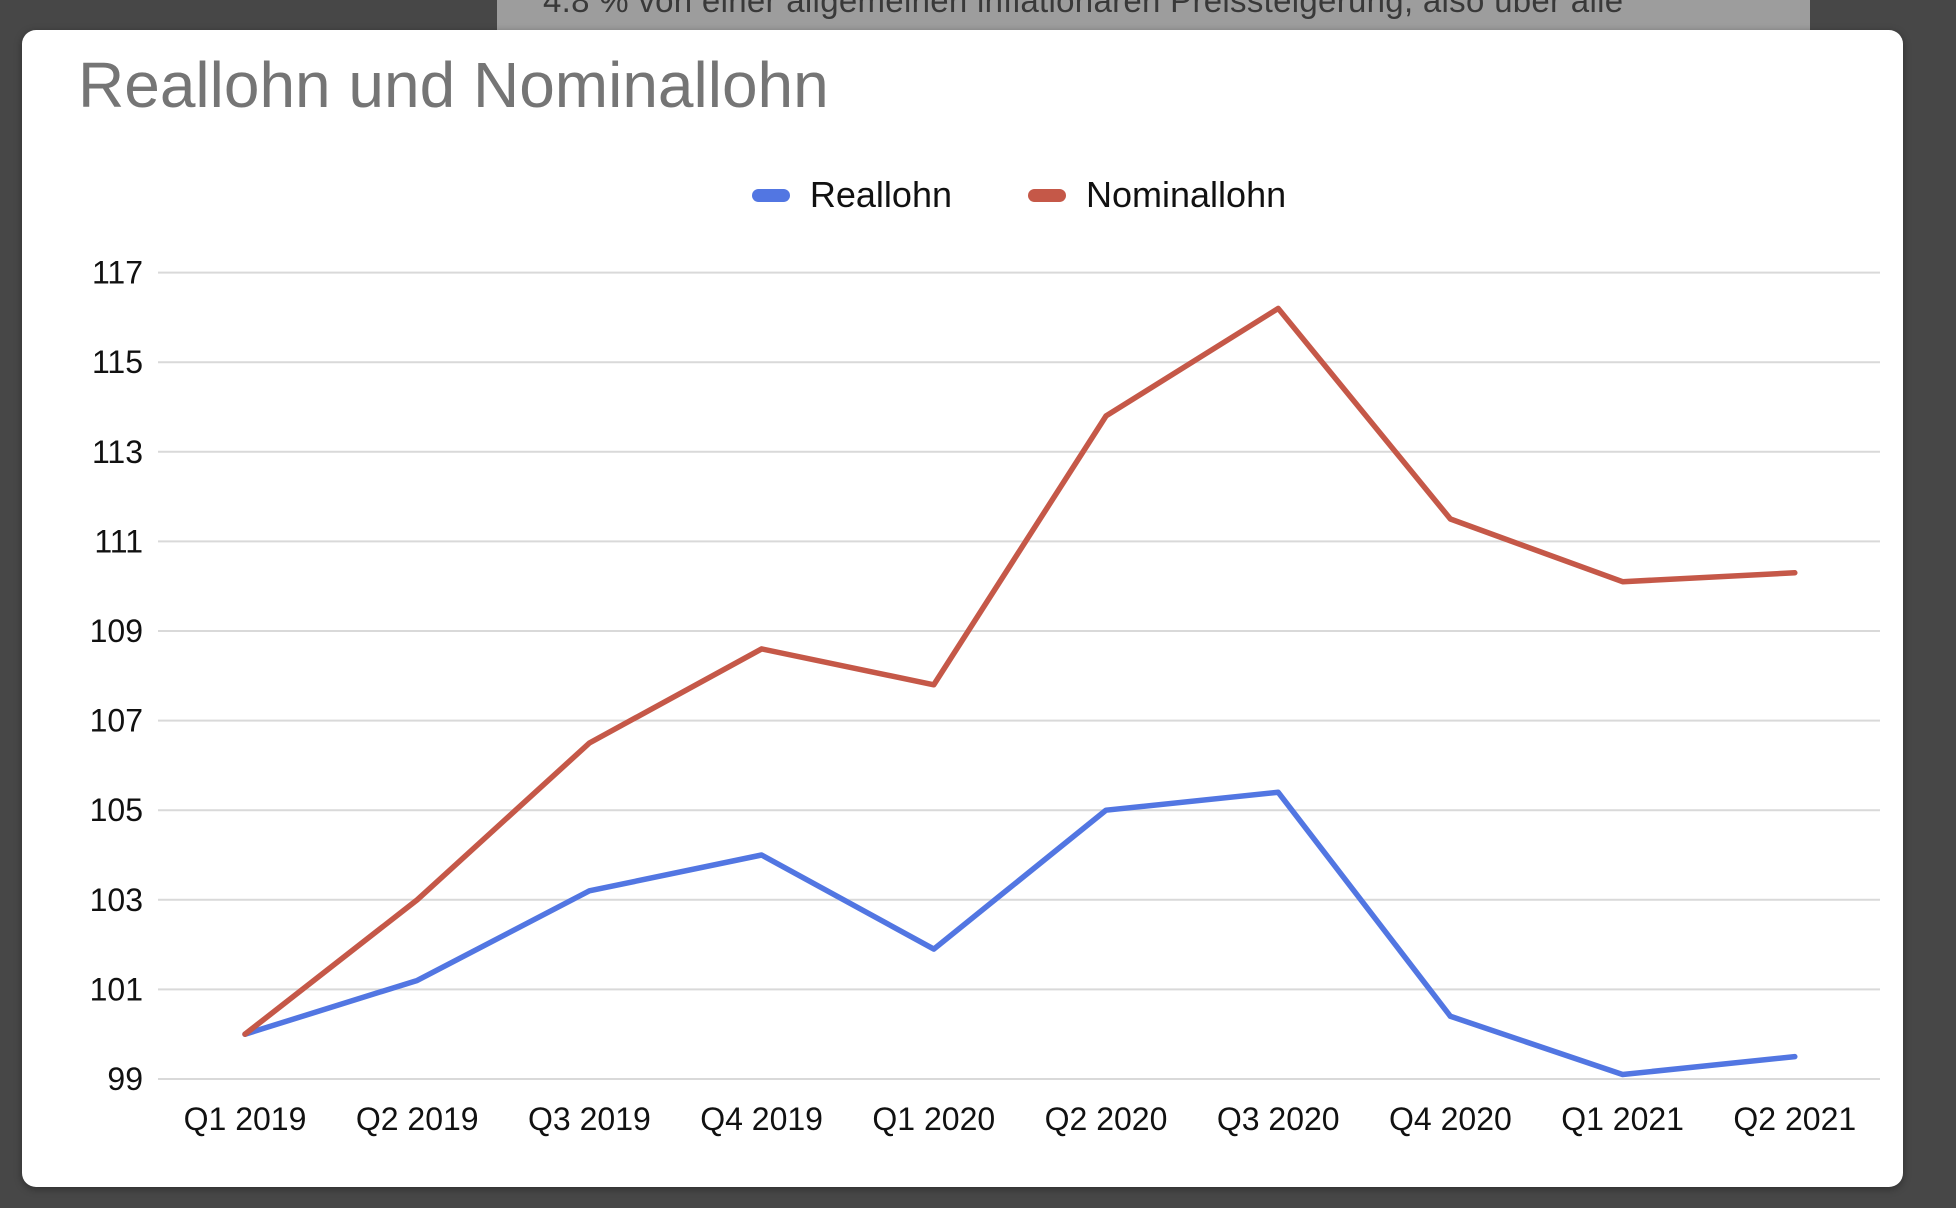 This screenshot has width=1956, height=1208. I want to click on chart-title: Reallohn und Nominallohn, so click(453, 85).